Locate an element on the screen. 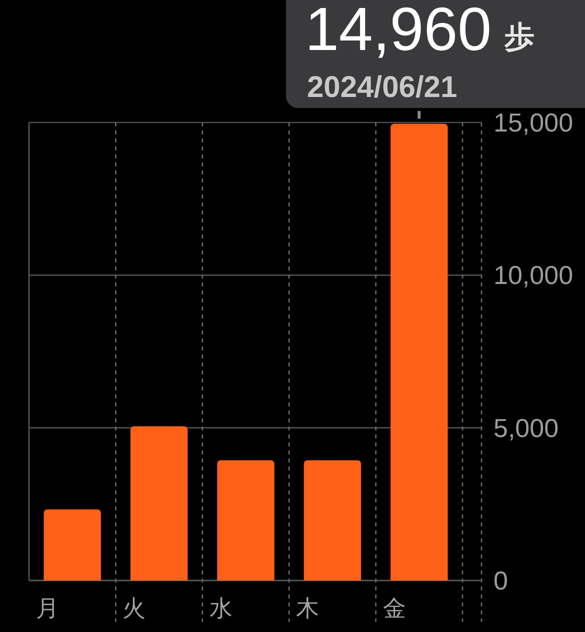 The height and width of the screenshot is (632, 585). y-tick-label: 10,000 is located at coordinates (534, 275).